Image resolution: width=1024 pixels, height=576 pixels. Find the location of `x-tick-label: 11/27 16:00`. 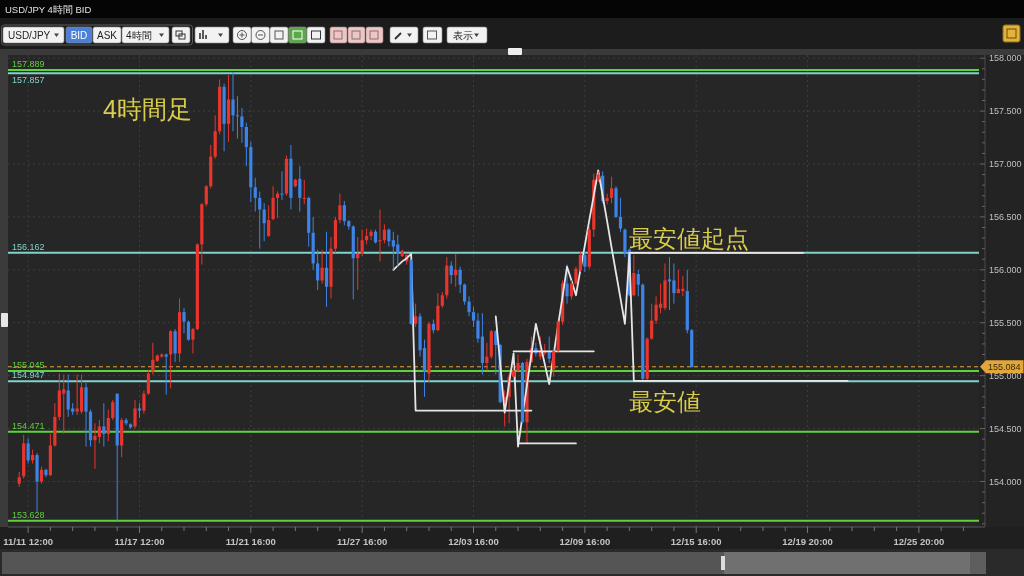

x-tick-label: 11/27 16:00 is located at coordinates (362, 541).